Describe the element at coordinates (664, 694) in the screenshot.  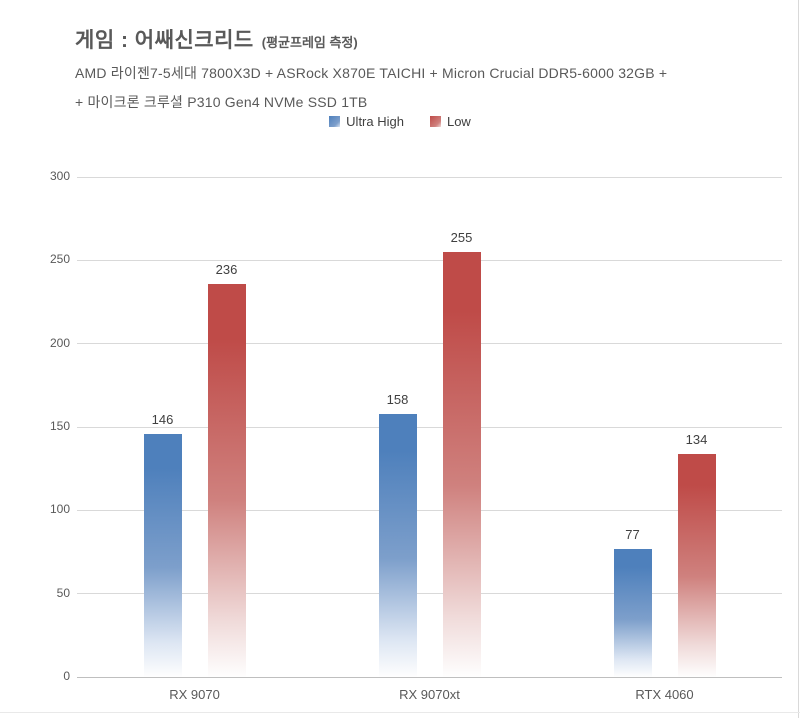
I see `x-axis-label-rtx-4060: RTX 4060` at that location.